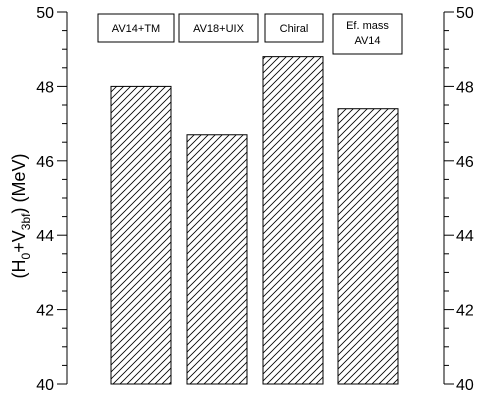  Describe the element at coordinates (465, 87) in the screenshot. I see `right-tick-label: 48` at that location.